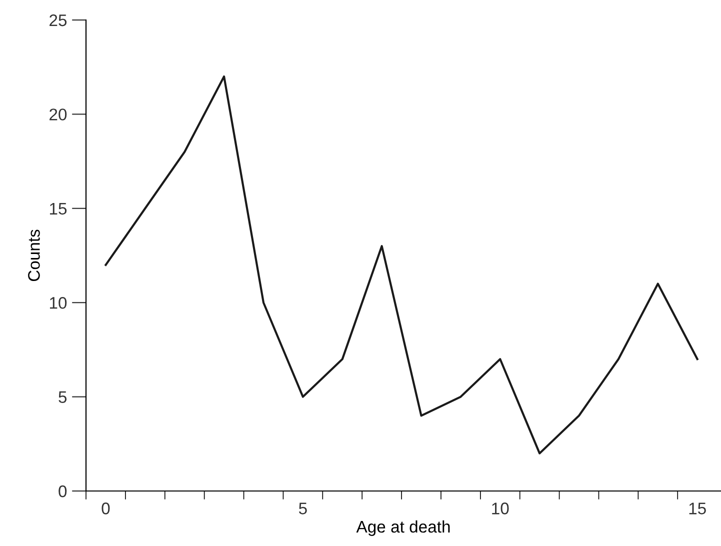 The image size is (721, 546). I want to click on y-axis-title: Counts, so click(34, 256).